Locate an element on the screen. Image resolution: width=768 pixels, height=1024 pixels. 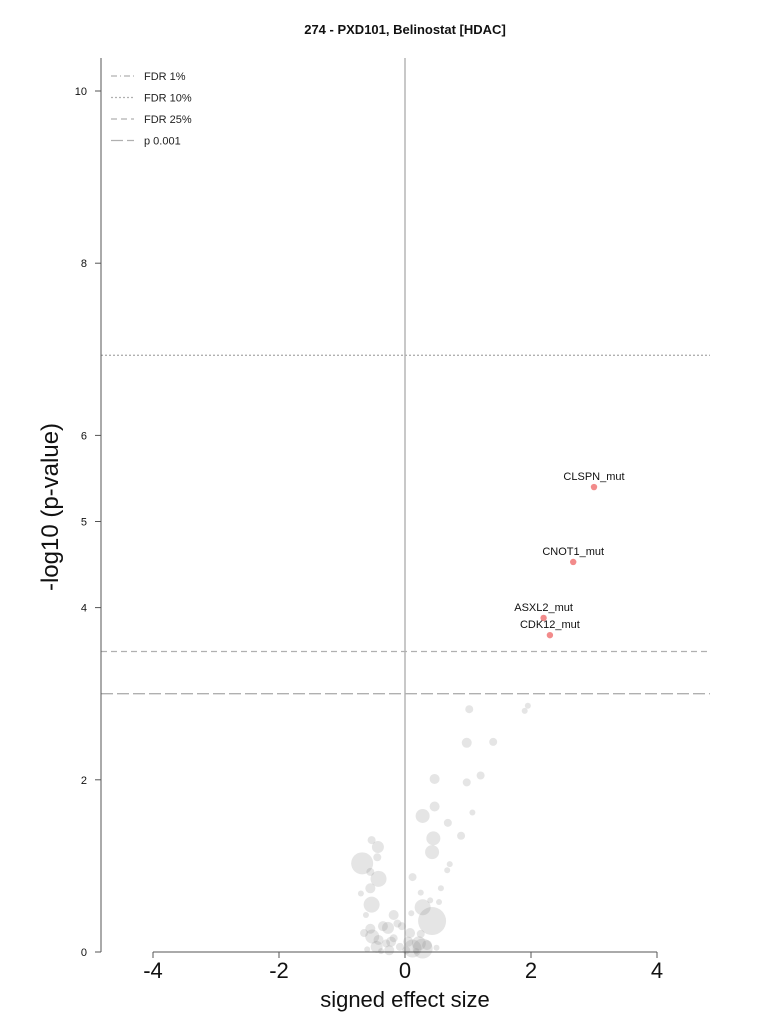
x-tick-label: 2 is located at coordinates (531, 970).